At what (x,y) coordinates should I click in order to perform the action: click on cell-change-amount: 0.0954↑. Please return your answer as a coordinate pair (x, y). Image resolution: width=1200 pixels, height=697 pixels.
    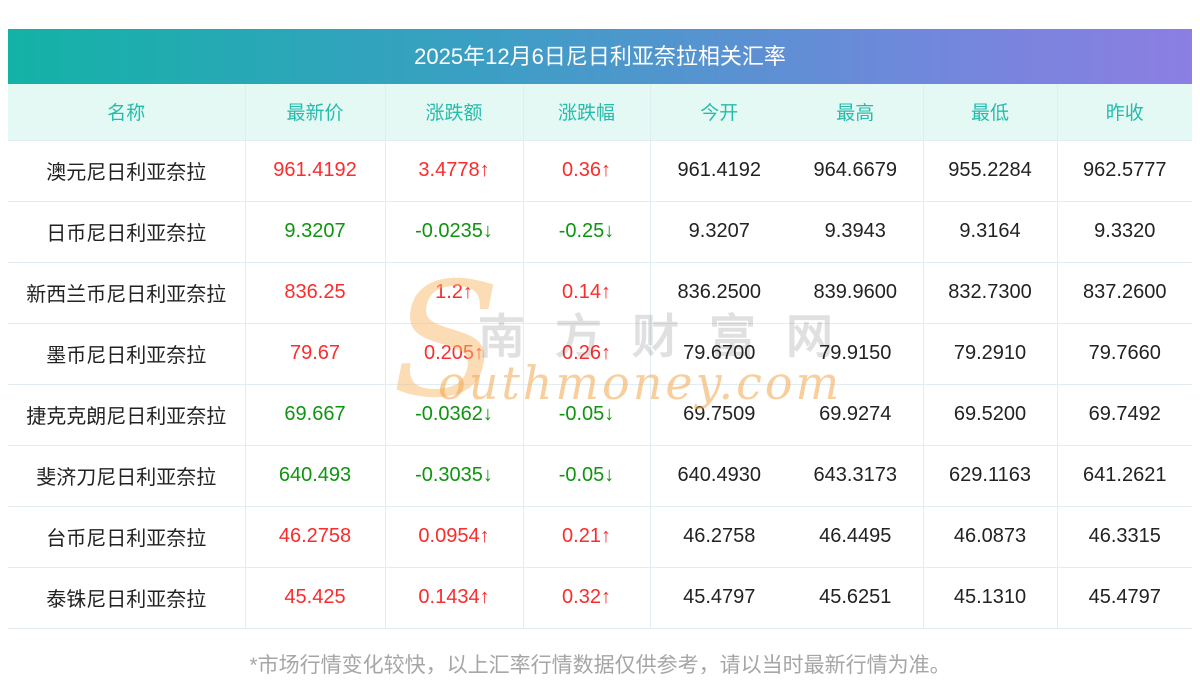
    Looking at the image, I should click on (453, 536).